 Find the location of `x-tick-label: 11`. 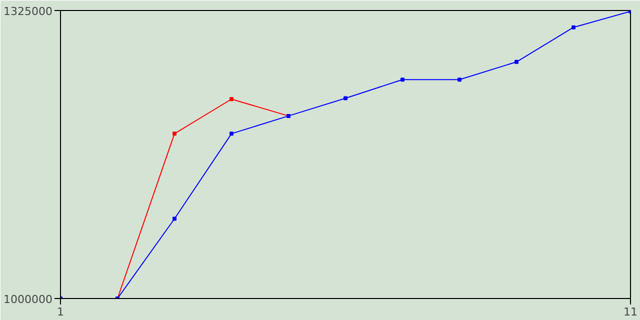

x-tick-label: 11 is located at coordinates (631, 312).